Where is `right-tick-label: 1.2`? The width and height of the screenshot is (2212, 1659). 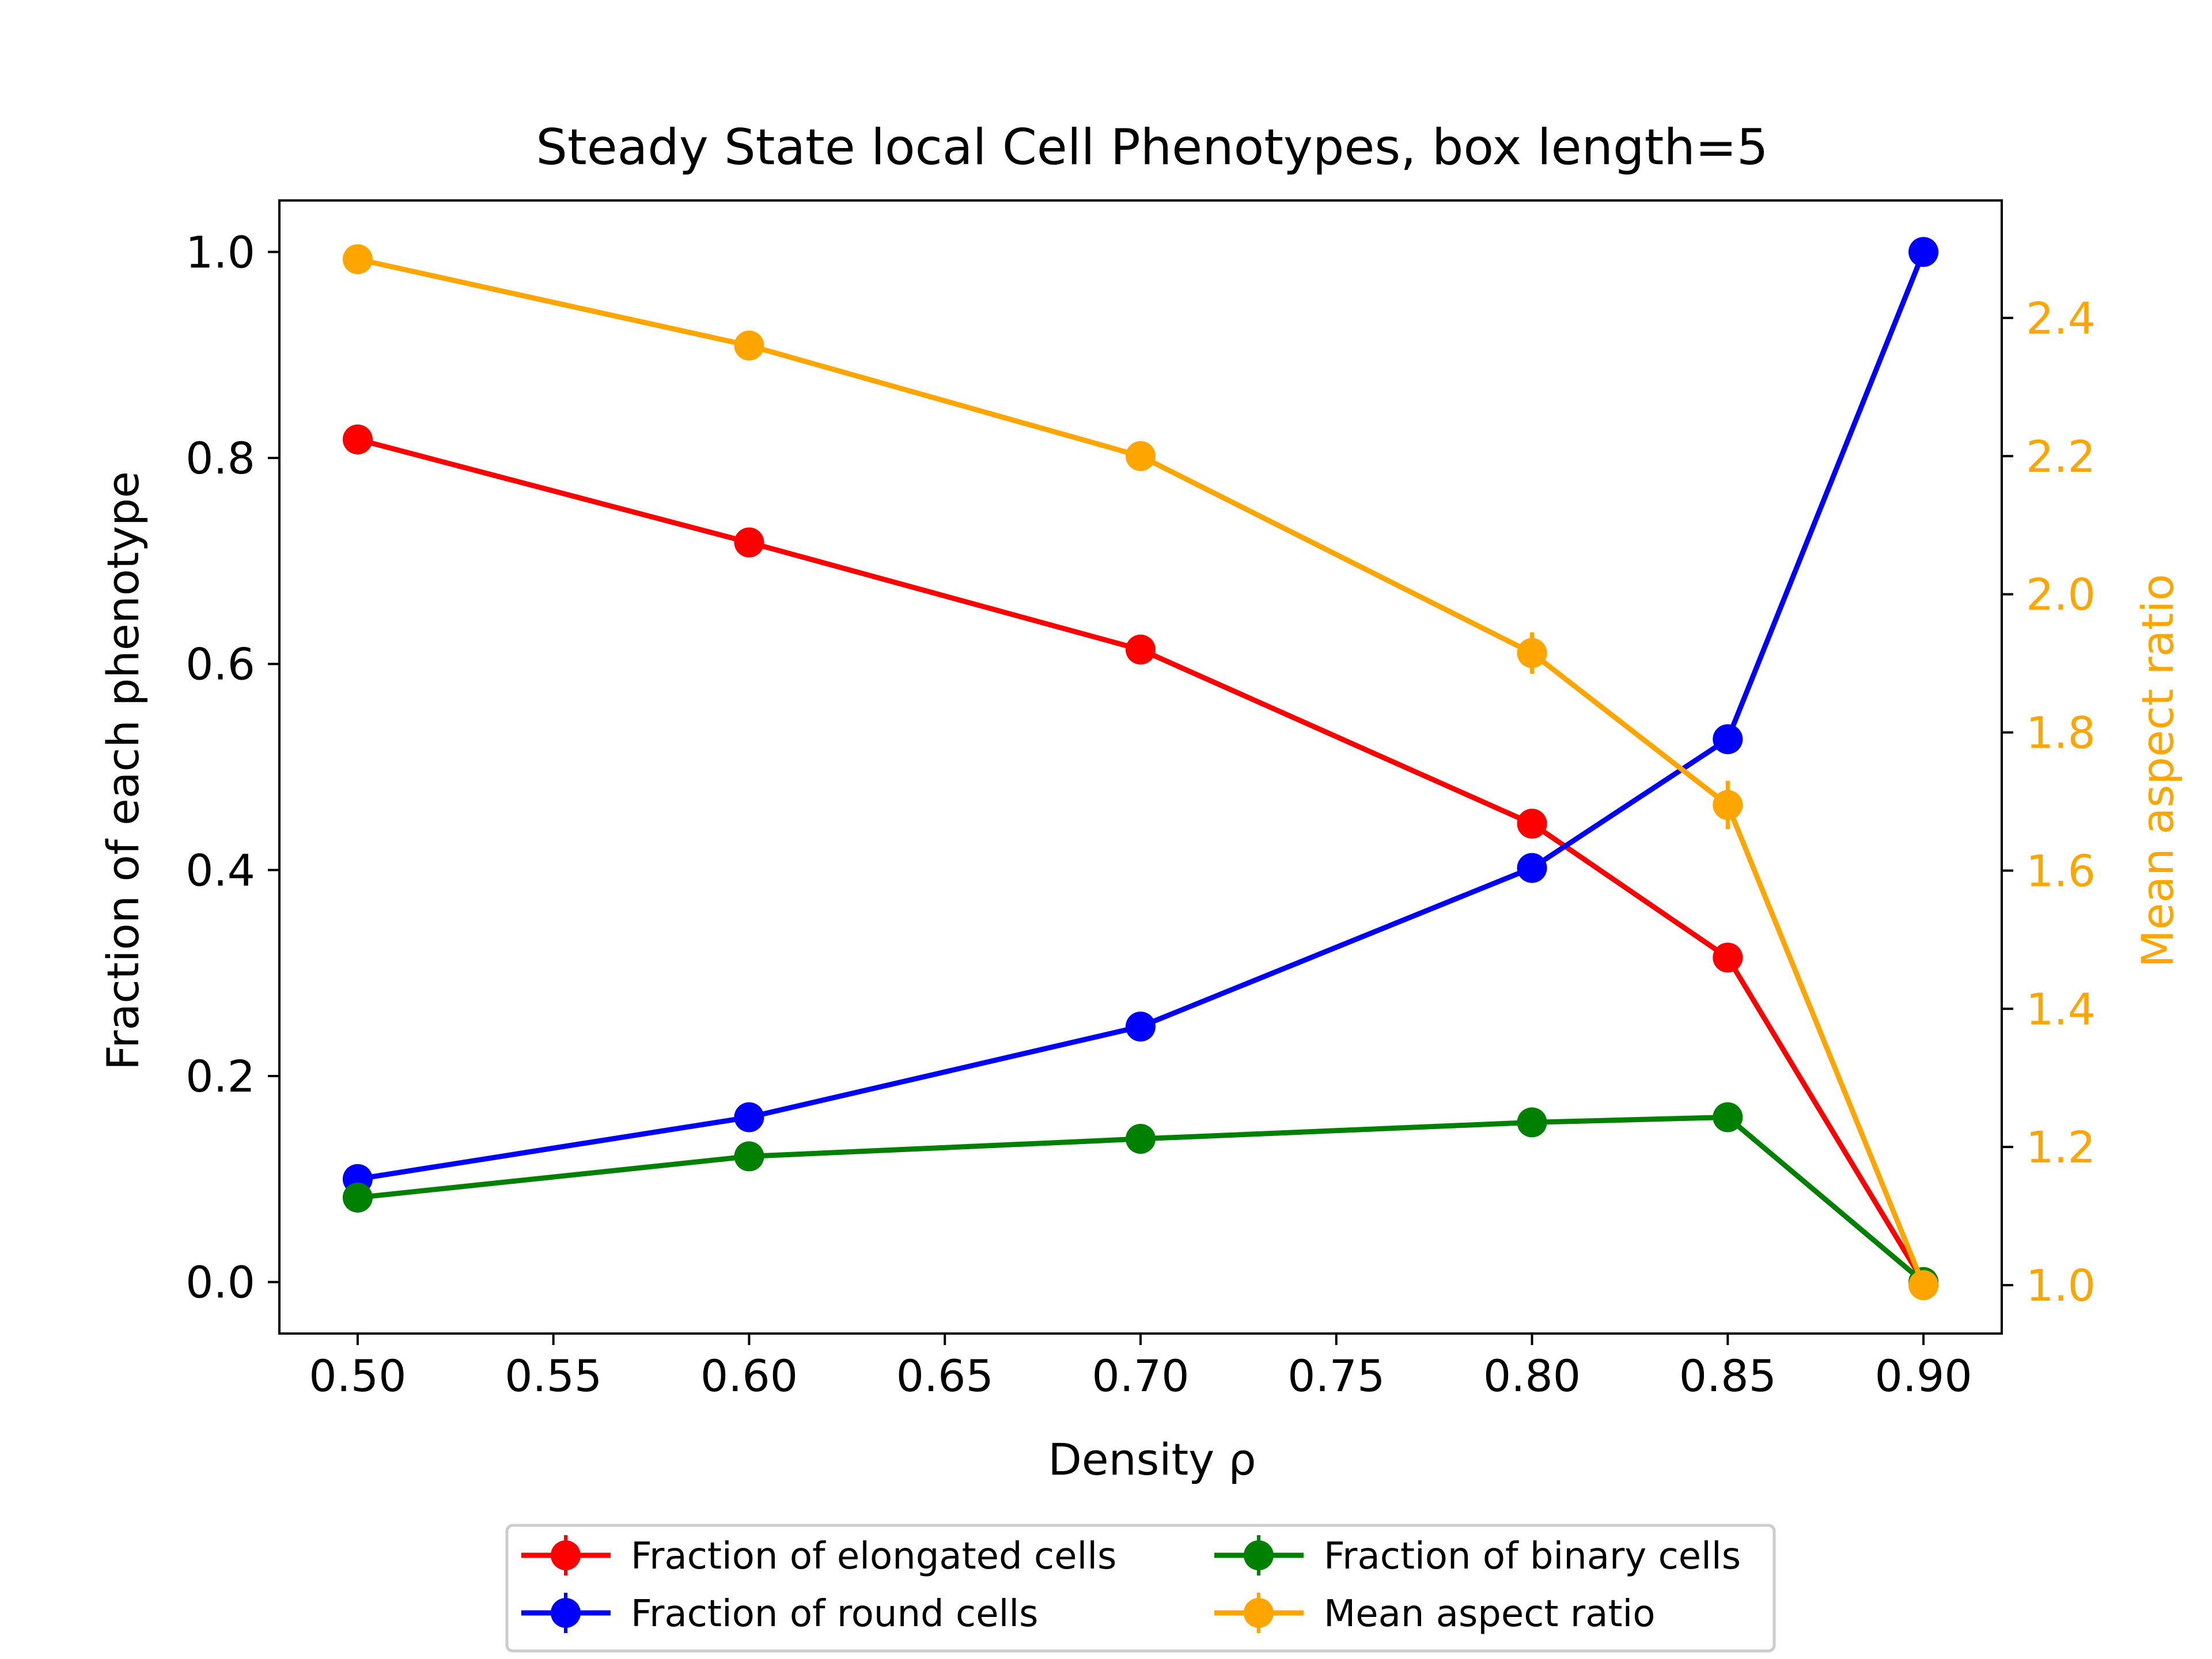 right-tick-label: 1.2 is located at coordinates (2061, 1147).